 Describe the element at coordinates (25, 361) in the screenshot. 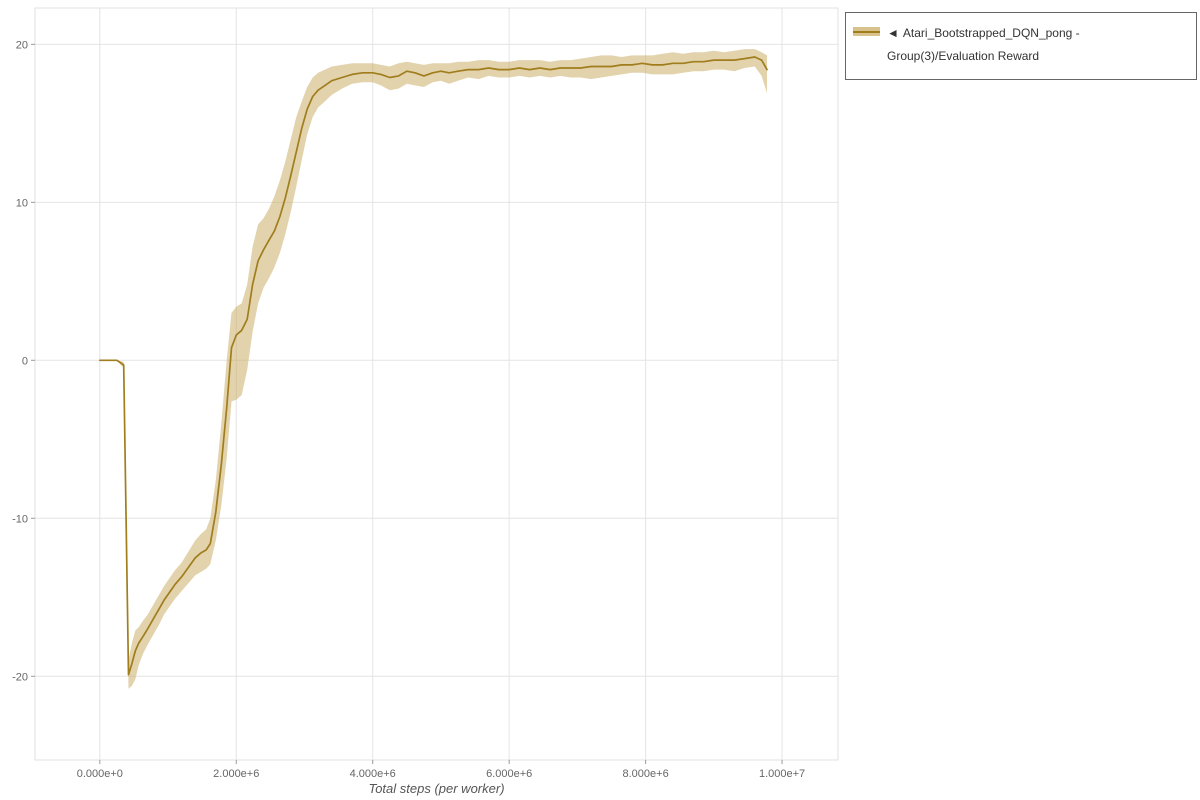

I see `y-tick-label: 0` at that location.